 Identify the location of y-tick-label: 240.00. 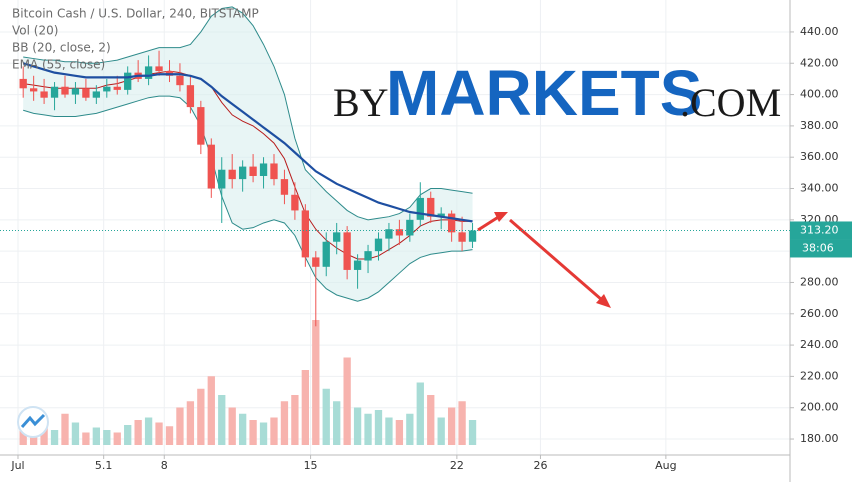
(819, 344).